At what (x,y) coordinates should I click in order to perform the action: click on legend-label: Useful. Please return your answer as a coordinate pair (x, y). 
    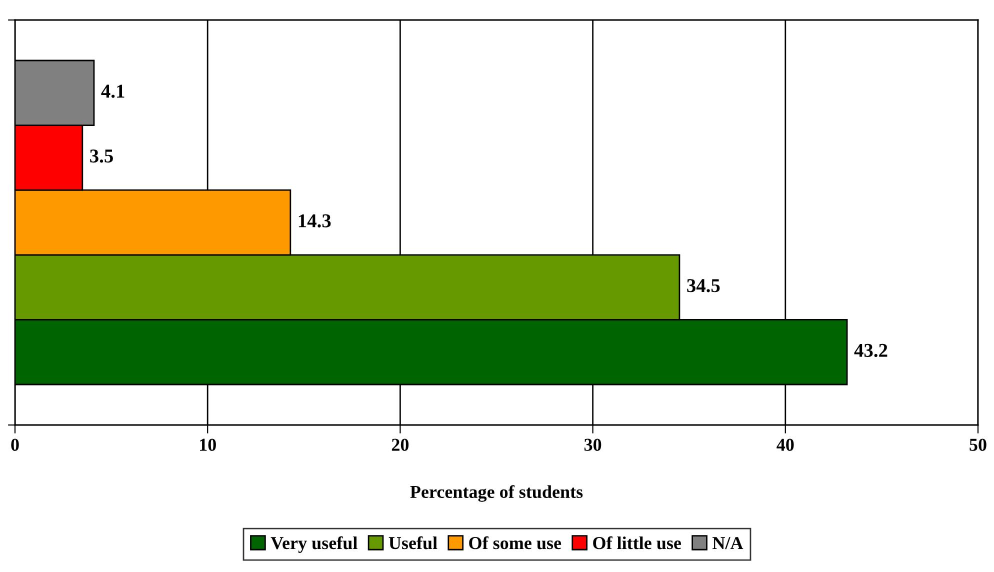
    Looking at the image, I should click on (413, 543).